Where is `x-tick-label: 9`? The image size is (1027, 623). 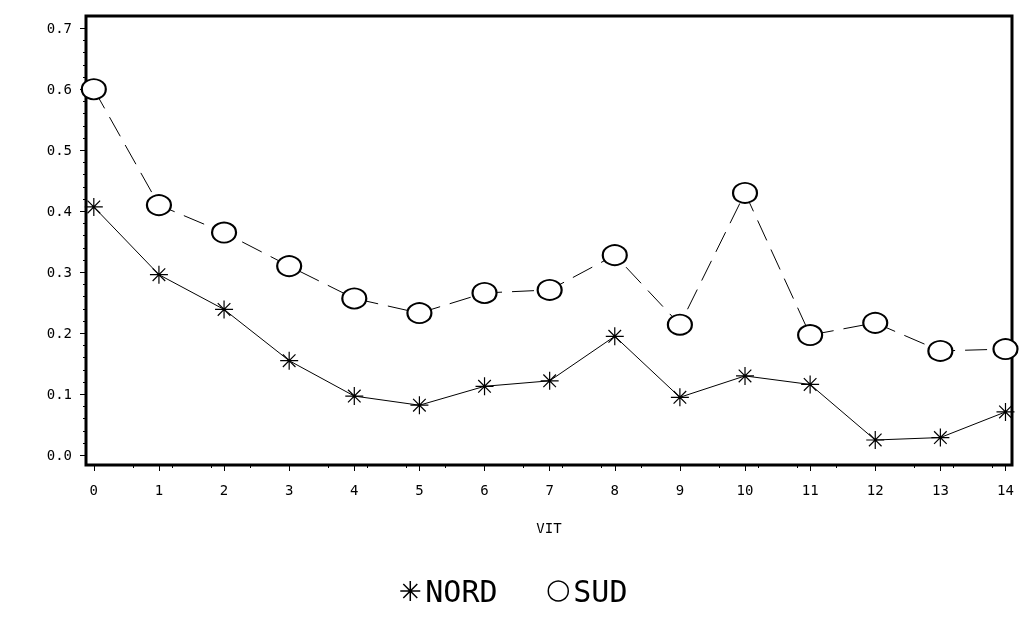
x-tick-label: 9 is located at coordinates (680, 490).